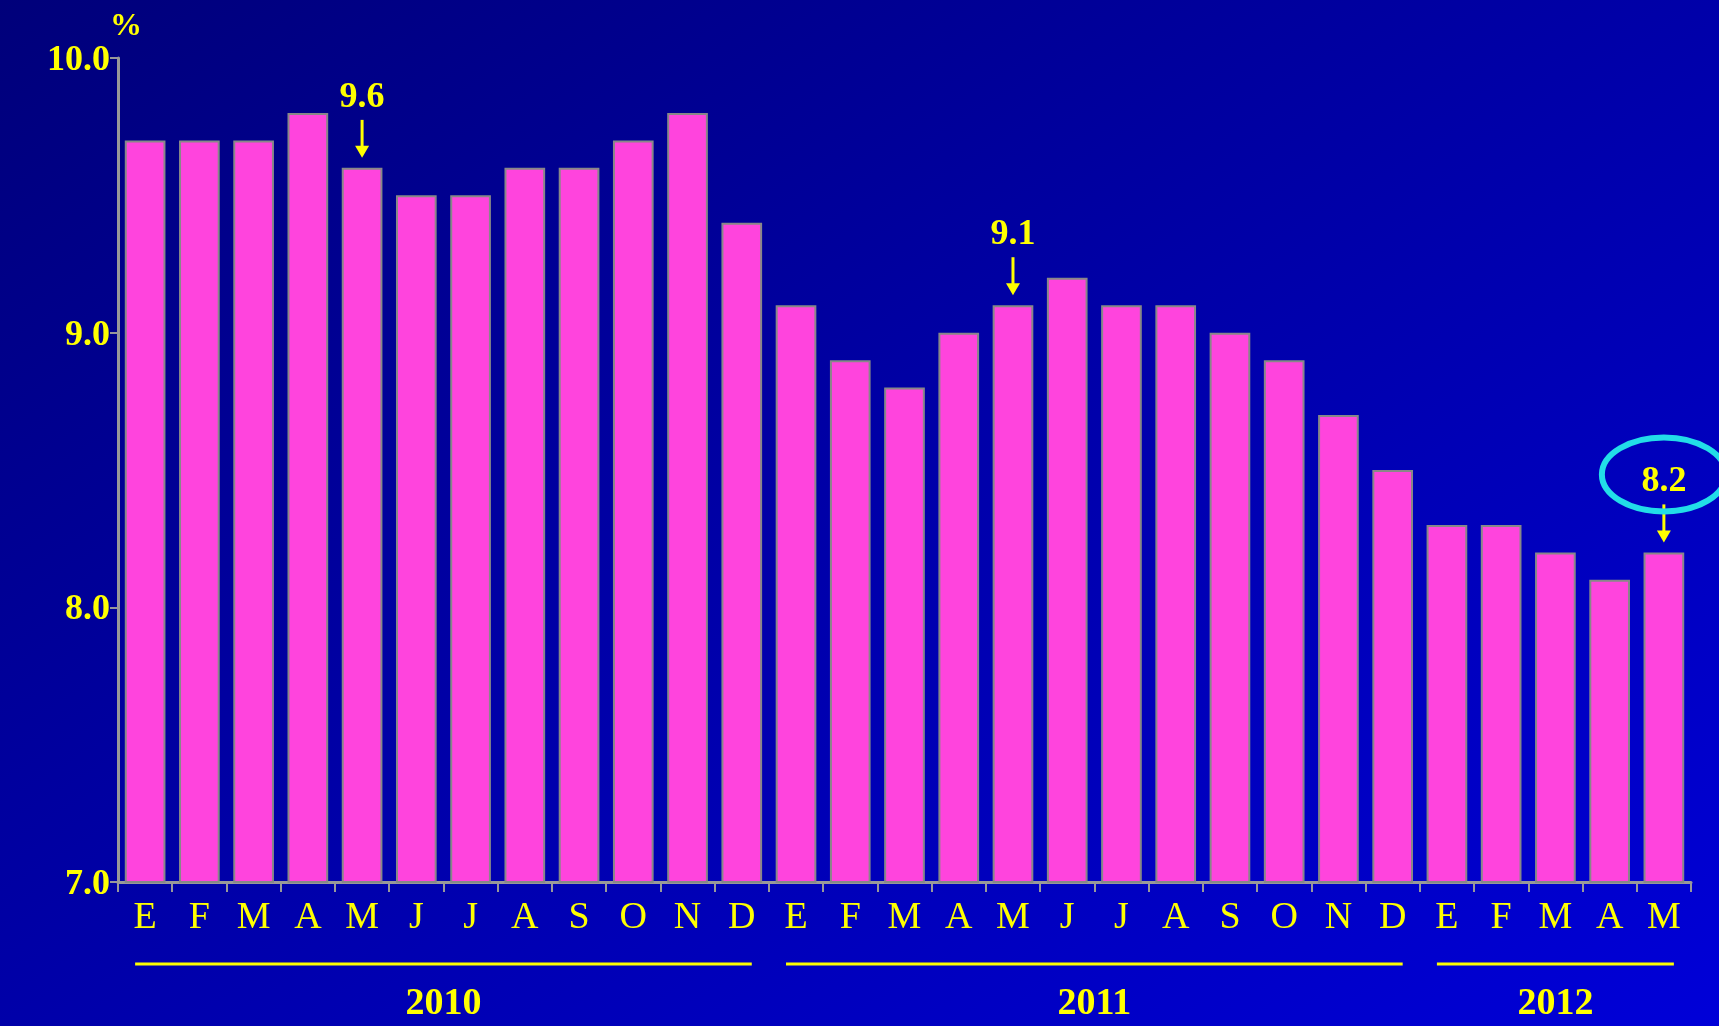  Describe the element at coordinates (87, 607) in the screenshot. I see `y-tick-label: 8.0` at that location.